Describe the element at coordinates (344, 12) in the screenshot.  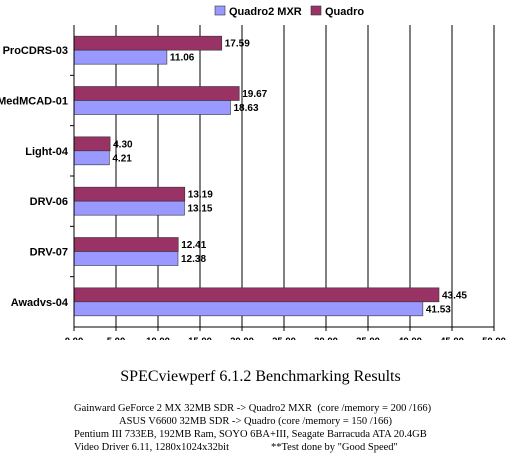
I see `legend-label: Quadro` at that location.